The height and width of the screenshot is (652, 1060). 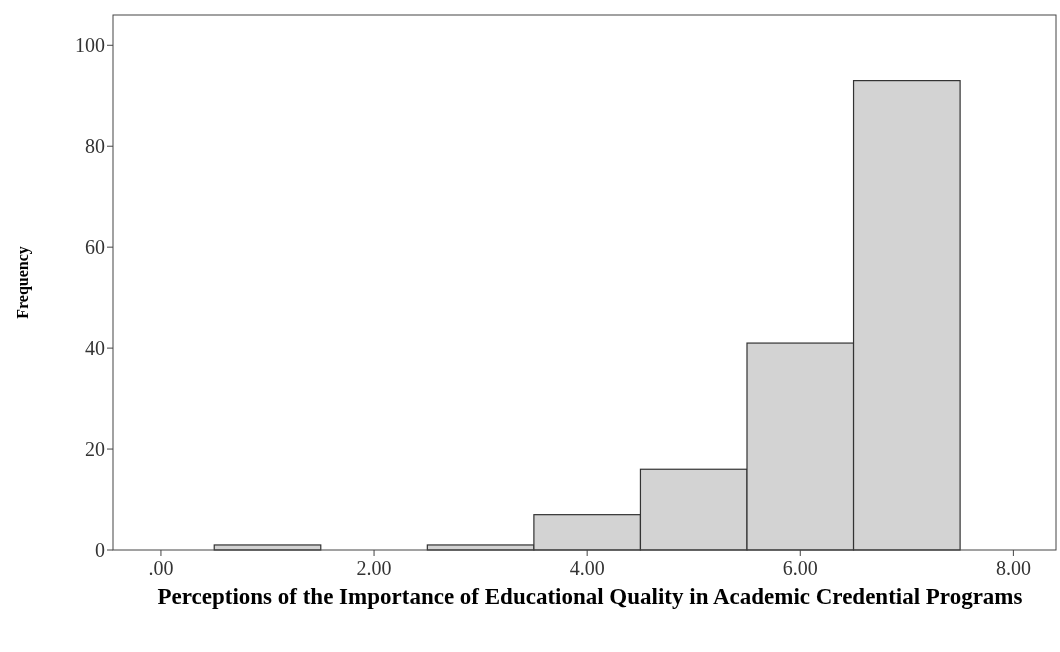 I want to click on y-tick-label: 60, so click(x=95, y=247).